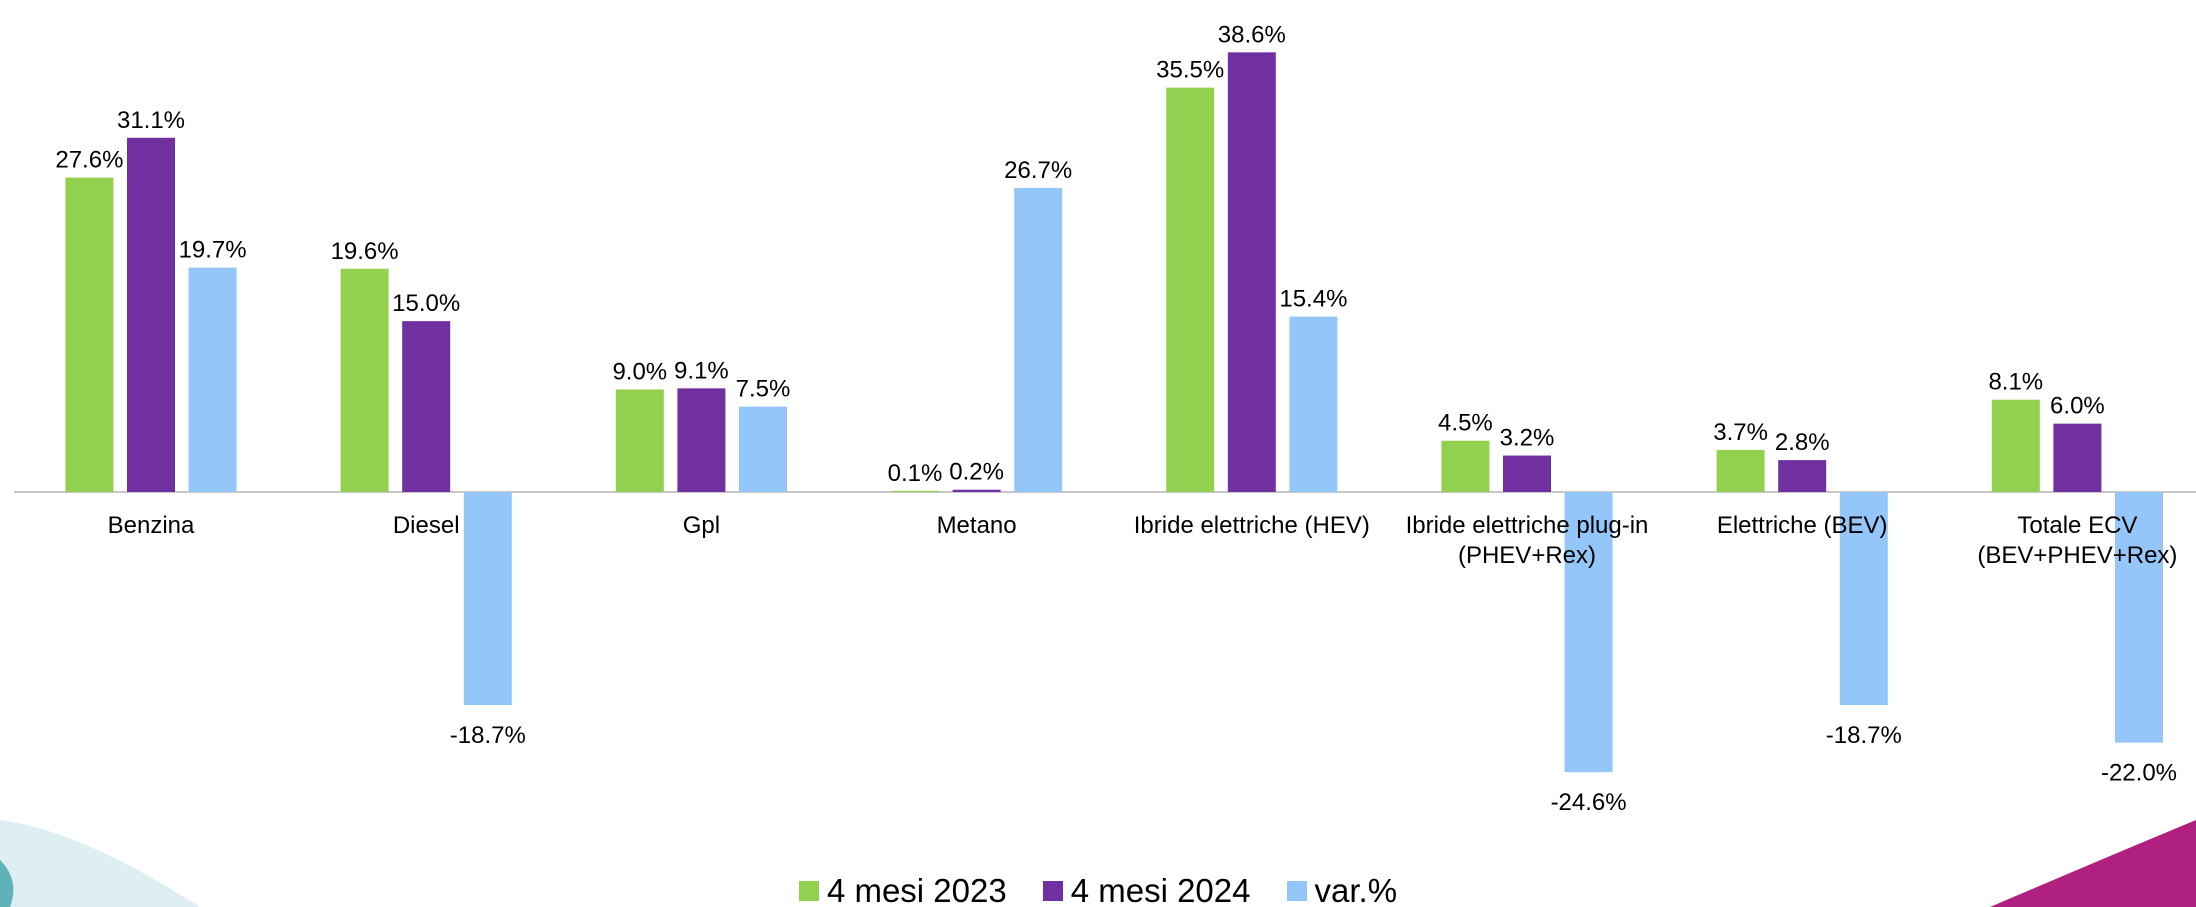  Describe the element at coordinates (1465, 423) in the screenshot. I see `data-label: 4.5%` at that location.